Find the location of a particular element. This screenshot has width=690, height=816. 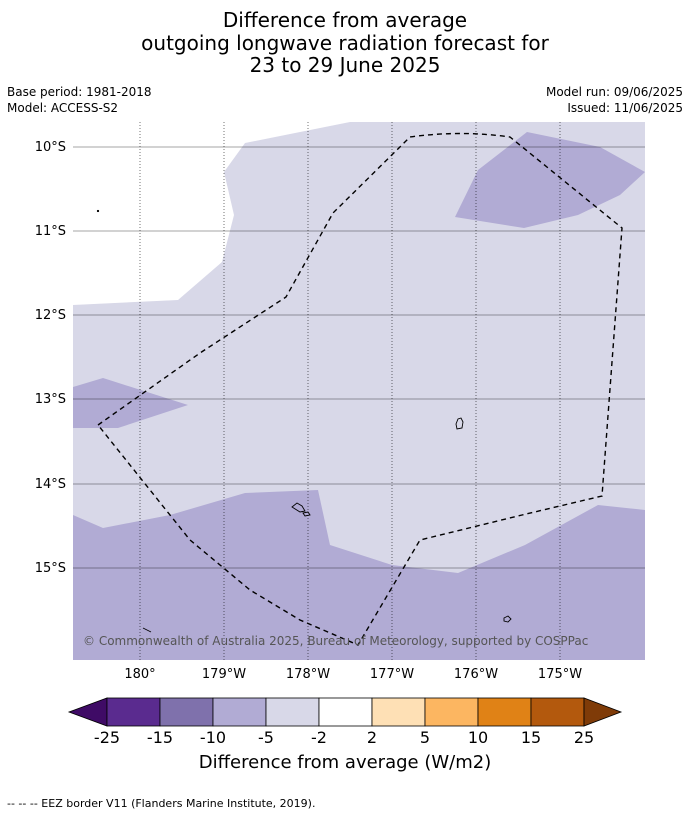

lat-label: 10°S is located at coordinates (50, 147).